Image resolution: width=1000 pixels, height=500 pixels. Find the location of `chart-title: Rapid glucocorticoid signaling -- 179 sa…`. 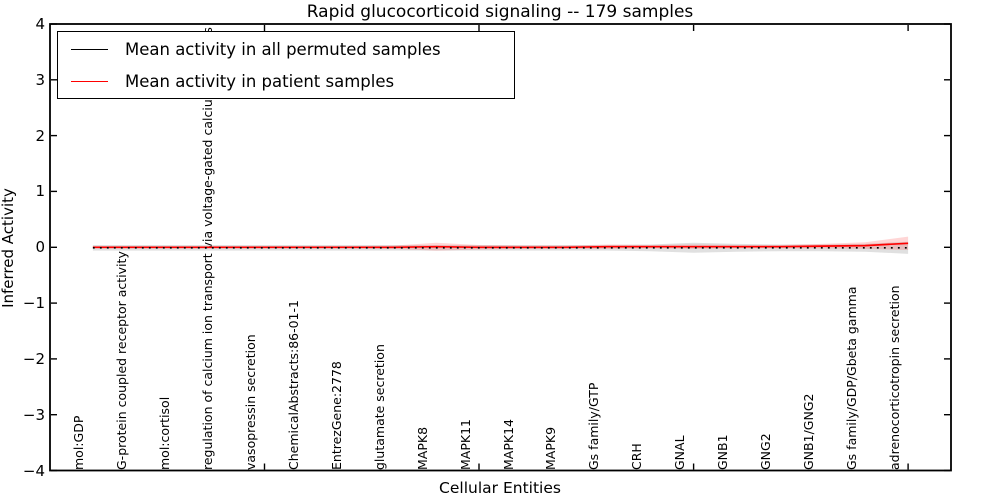

chart-title: Rapid glucocorticoid signaling -- 179 sa… is located at coordinates (500, 12).